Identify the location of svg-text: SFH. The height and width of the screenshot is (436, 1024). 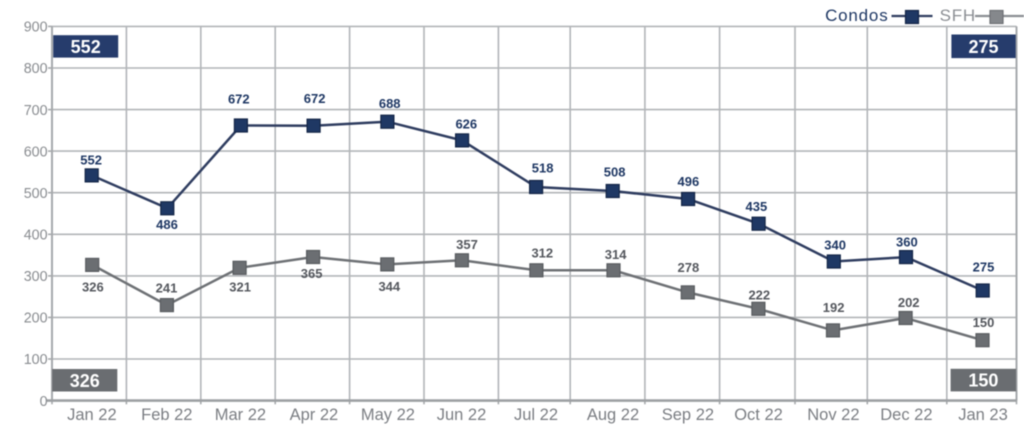
(958, 15).